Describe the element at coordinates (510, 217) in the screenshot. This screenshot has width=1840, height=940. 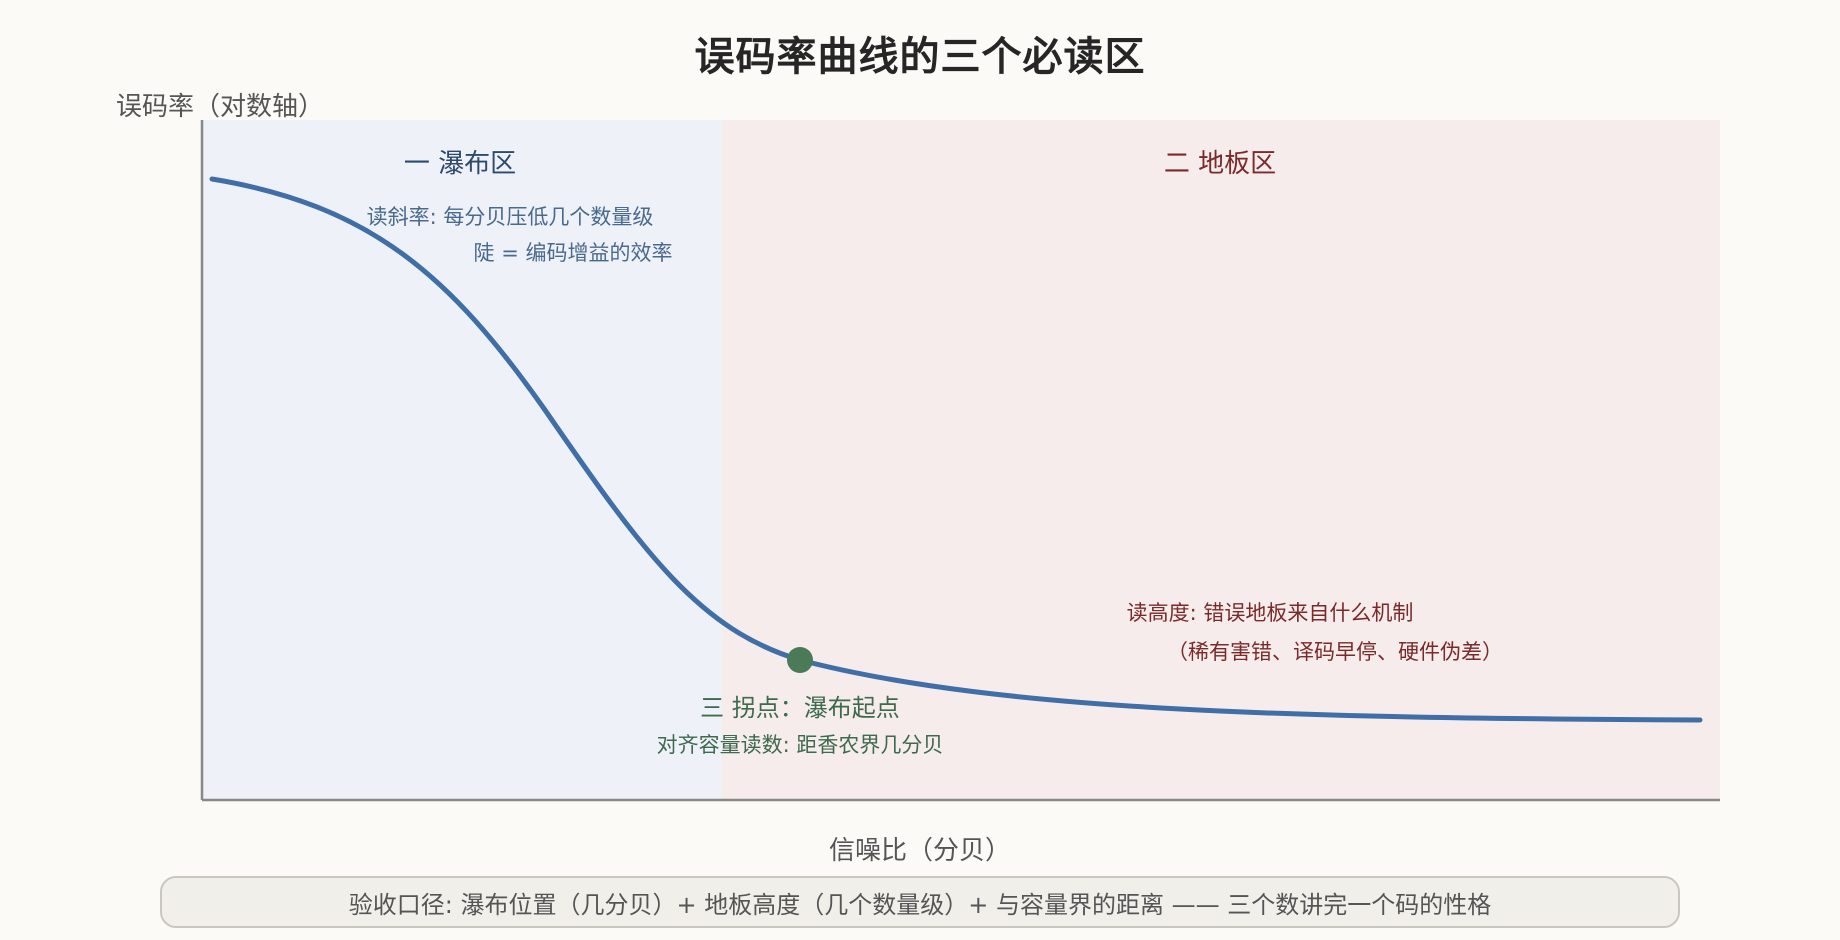
I see `waterfall-note-line1: 读斜率: 每分贝压低几个数量级` at that location.